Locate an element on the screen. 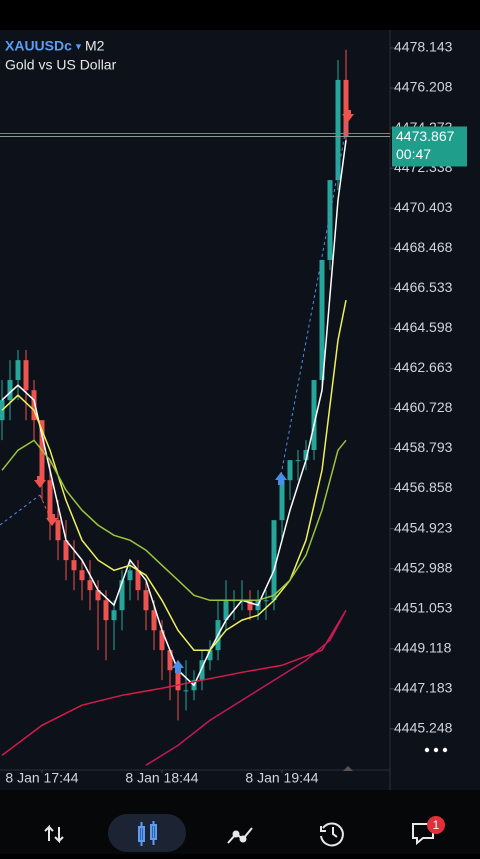 Image resolution: width=480 pixels, height=859 pixels. y-tick-label: 4460.728 is located at coordinates (423, 407).